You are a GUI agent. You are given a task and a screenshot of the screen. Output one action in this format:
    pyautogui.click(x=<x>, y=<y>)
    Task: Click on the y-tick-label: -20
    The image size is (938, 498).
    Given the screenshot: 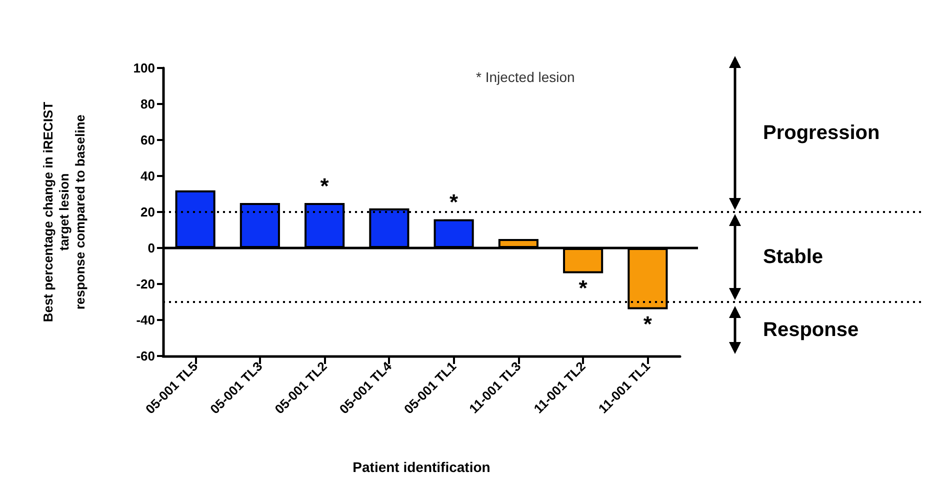 What is the action you would take?
    pyautogui.click(x=145, y=284)
    